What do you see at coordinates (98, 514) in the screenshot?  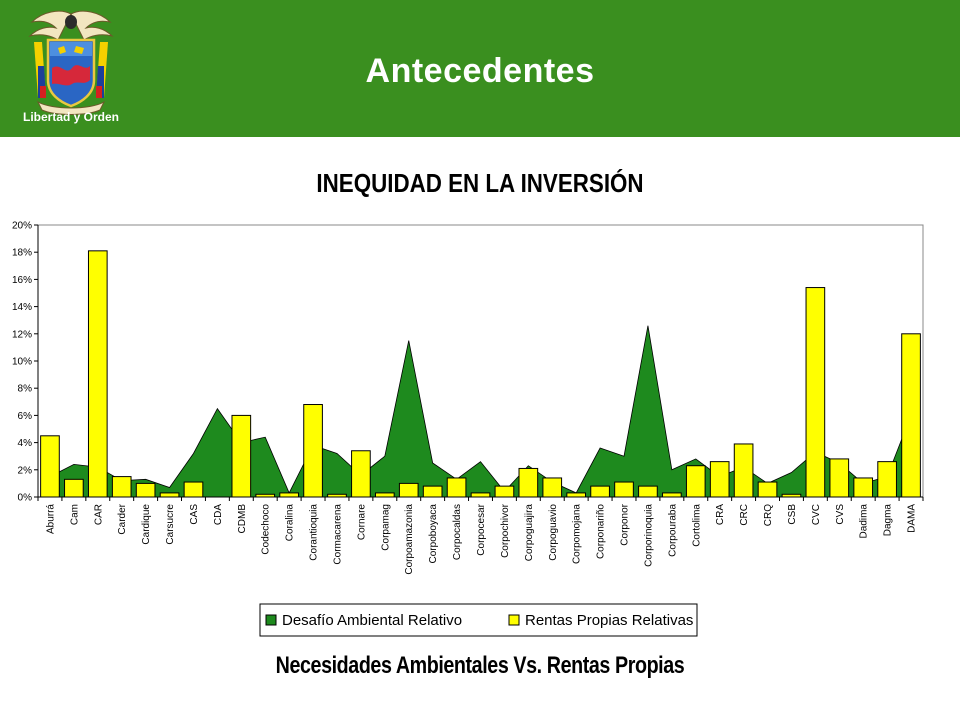 I see `x-tick-label: CAR` at bounding box center [98, 514].